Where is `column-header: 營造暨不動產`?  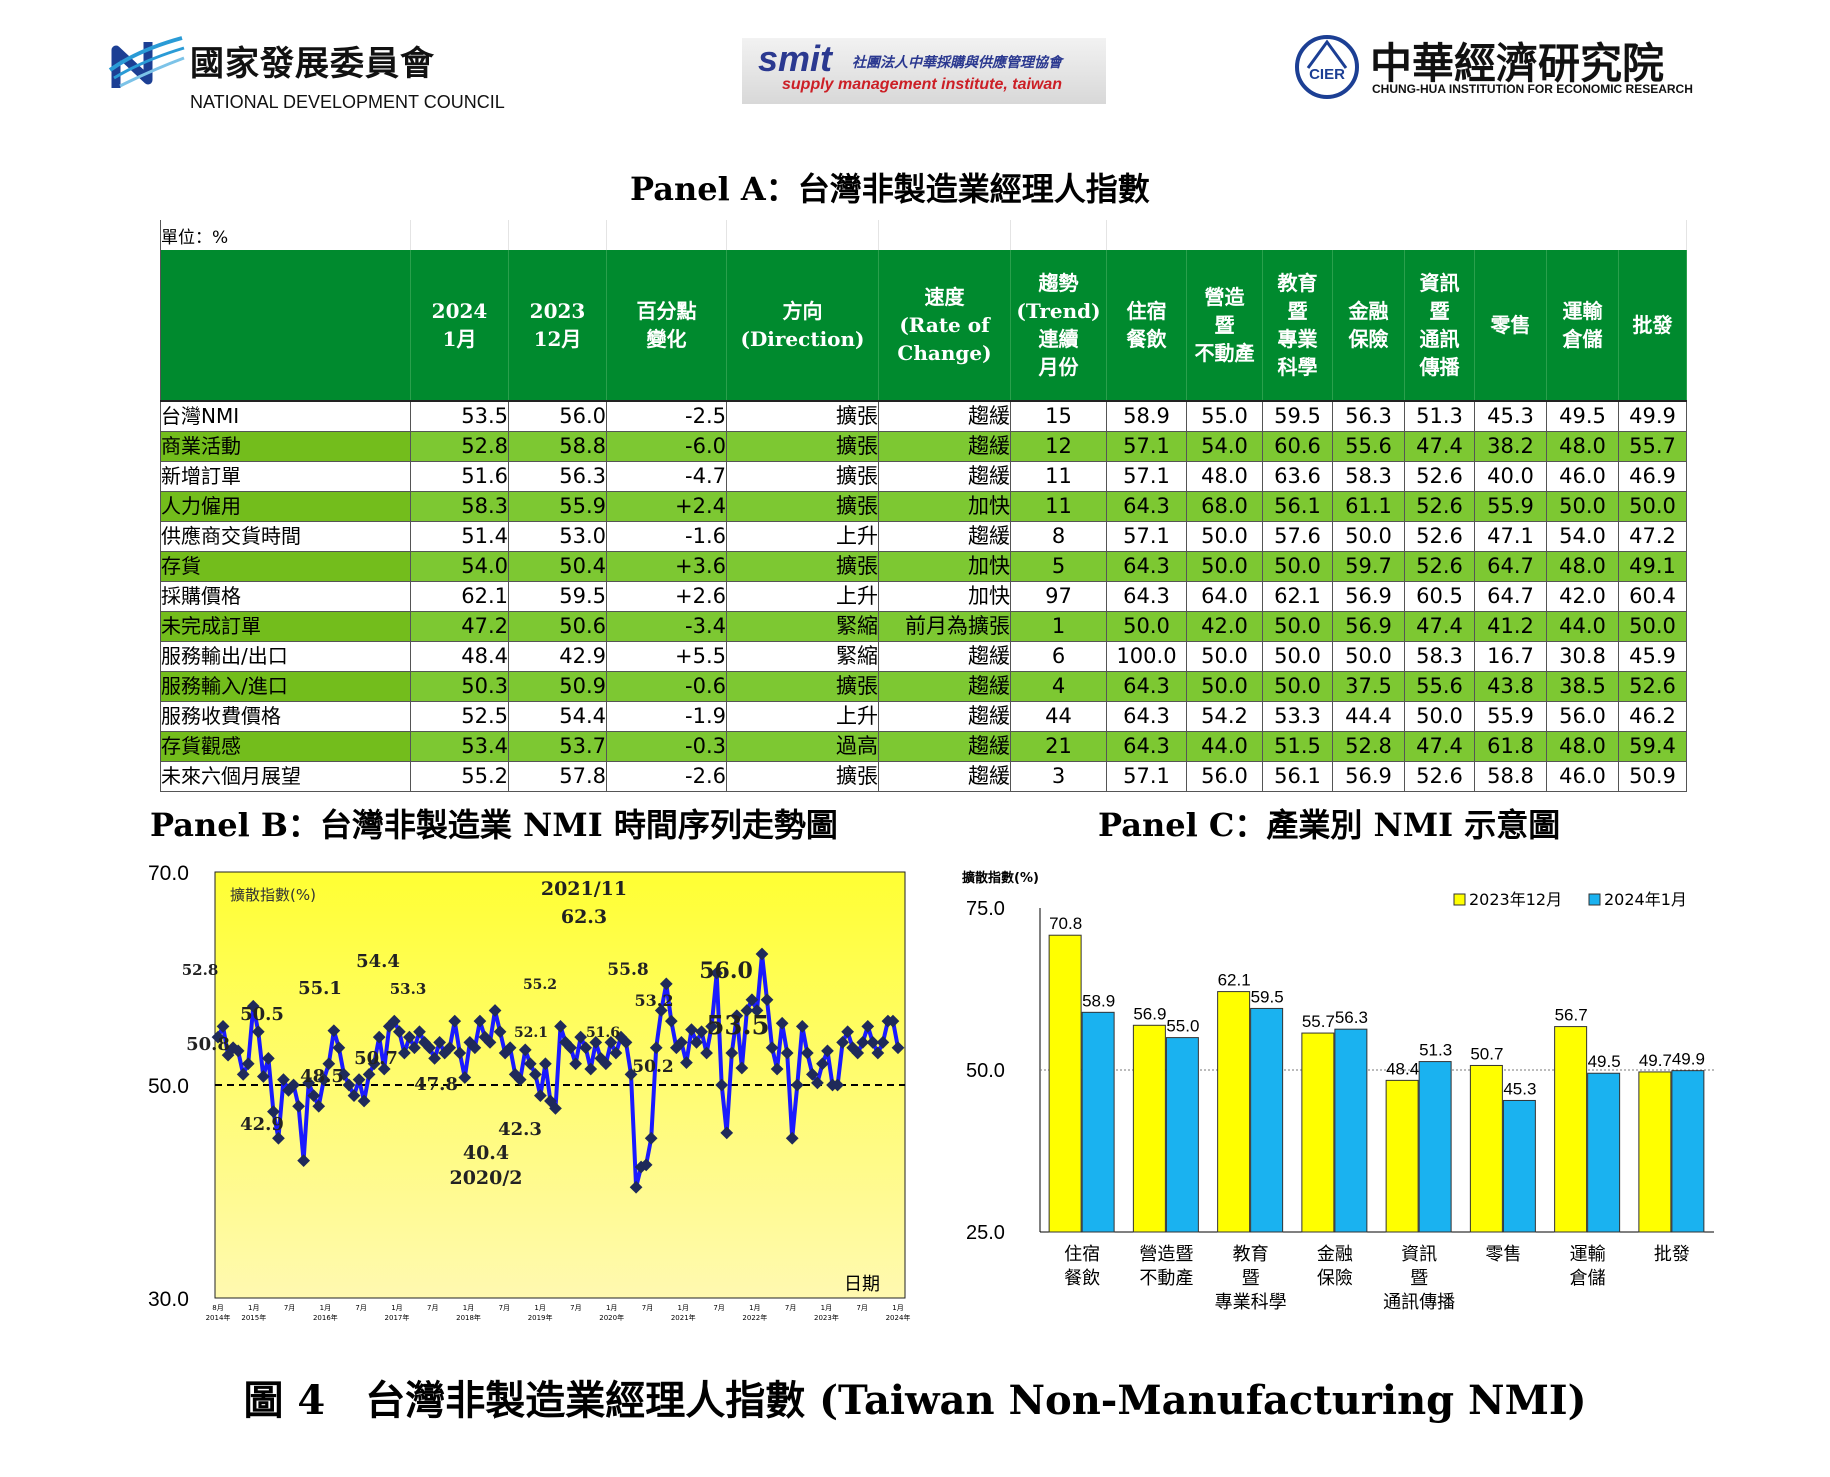 column-header: 營造暨不動產 is located at coordinates (1224, 325).